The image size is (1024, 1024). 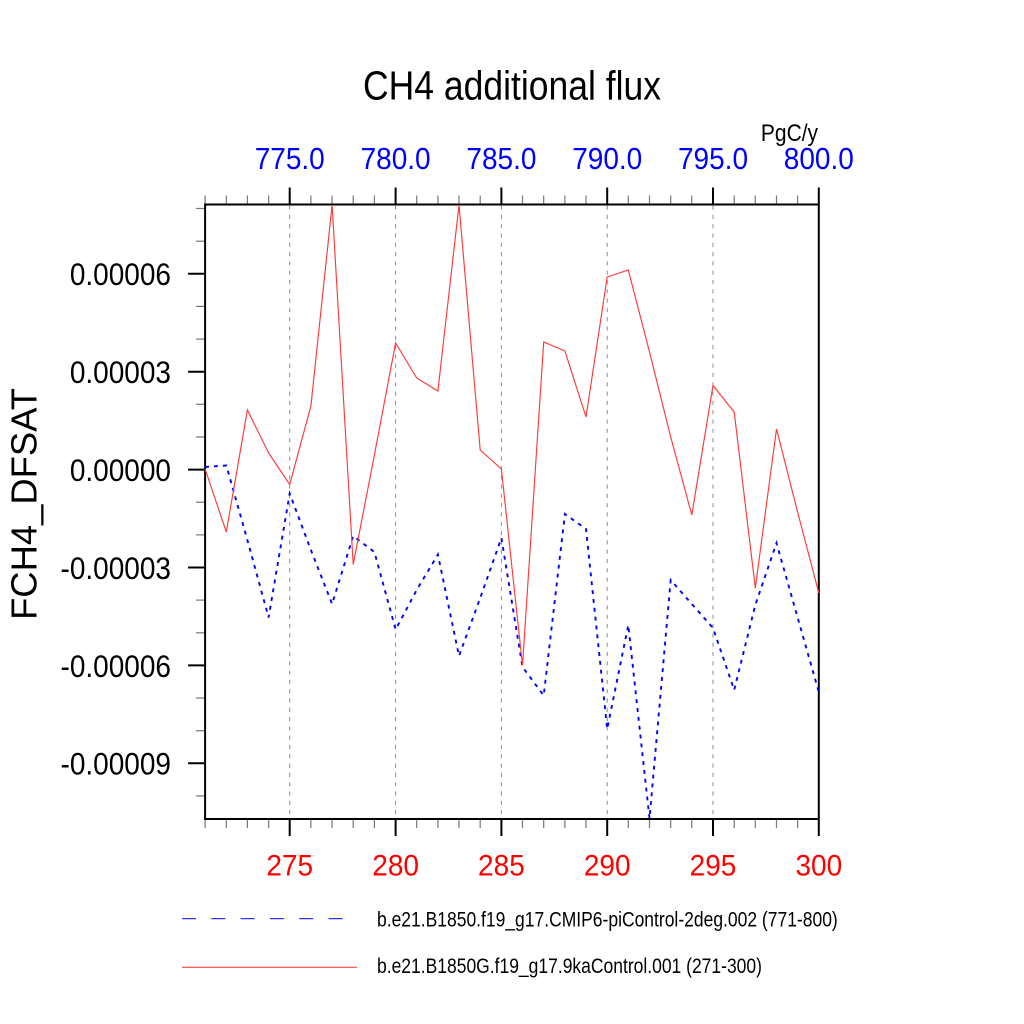 What do you see at coordinates (818, 866) in the screenshot?
I see `svg-text: 300` at bounding box center [818, 866].